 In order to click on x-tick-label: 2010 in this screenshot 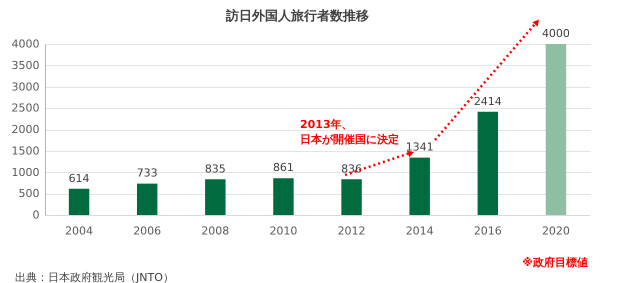, I will do `click(283, 231)`.